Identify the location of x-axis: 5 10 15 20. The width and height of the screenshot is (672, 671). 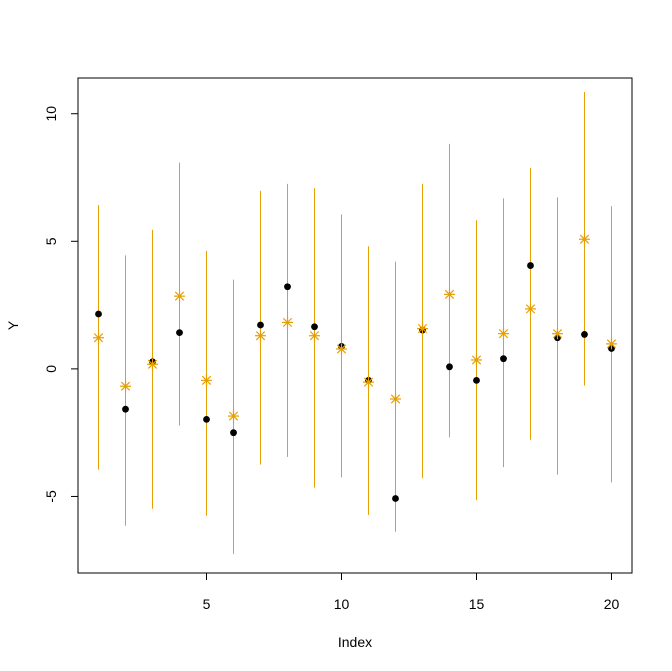
(411, 592).